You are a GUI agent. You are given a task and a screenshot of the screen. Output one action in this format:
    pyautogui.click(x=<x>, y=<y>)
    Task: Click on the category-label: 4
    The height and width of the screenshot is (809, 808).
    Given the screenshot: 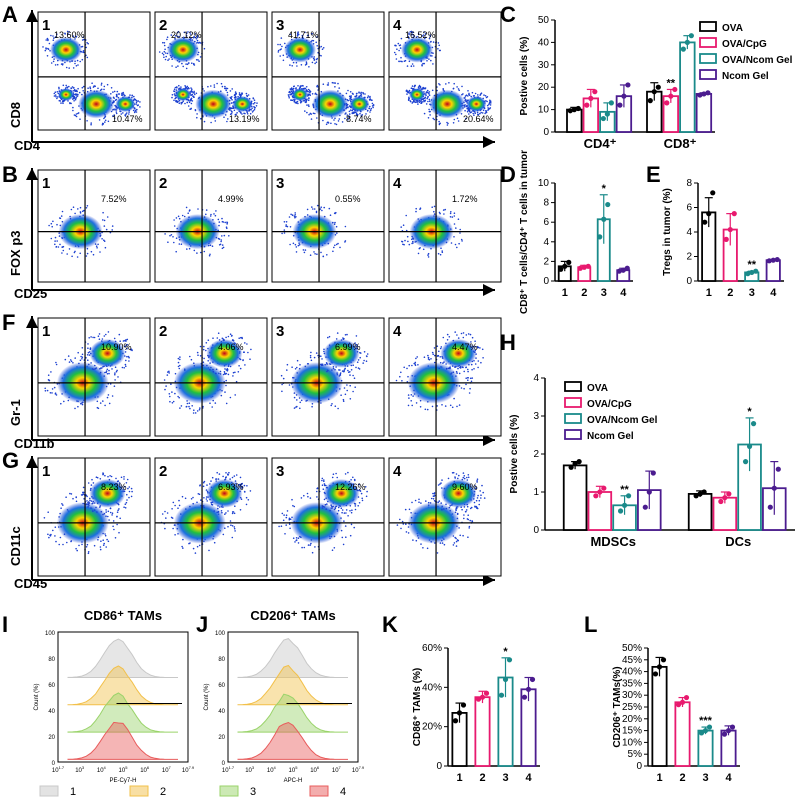 What is the action you would take?
    pyautogui.click(x=528, y=778)
    